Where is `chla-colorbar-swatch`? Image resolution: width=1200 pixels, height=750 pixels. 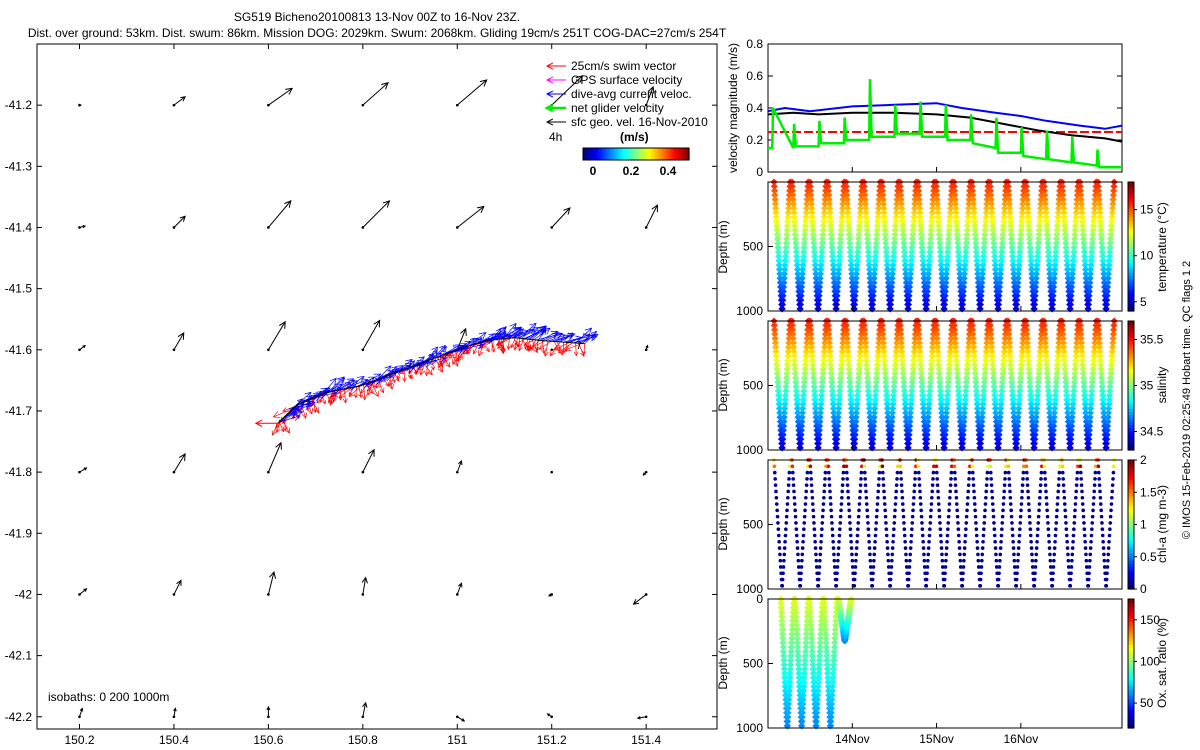
chla-colorbar-swatch is located at coordinates (1131, 468).